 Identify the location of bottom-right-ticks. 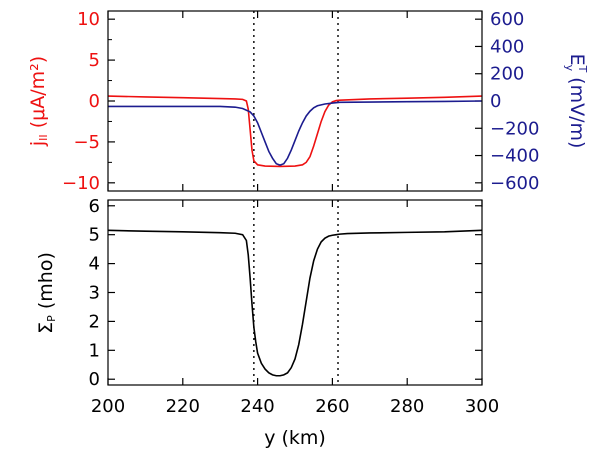
(478, 292).